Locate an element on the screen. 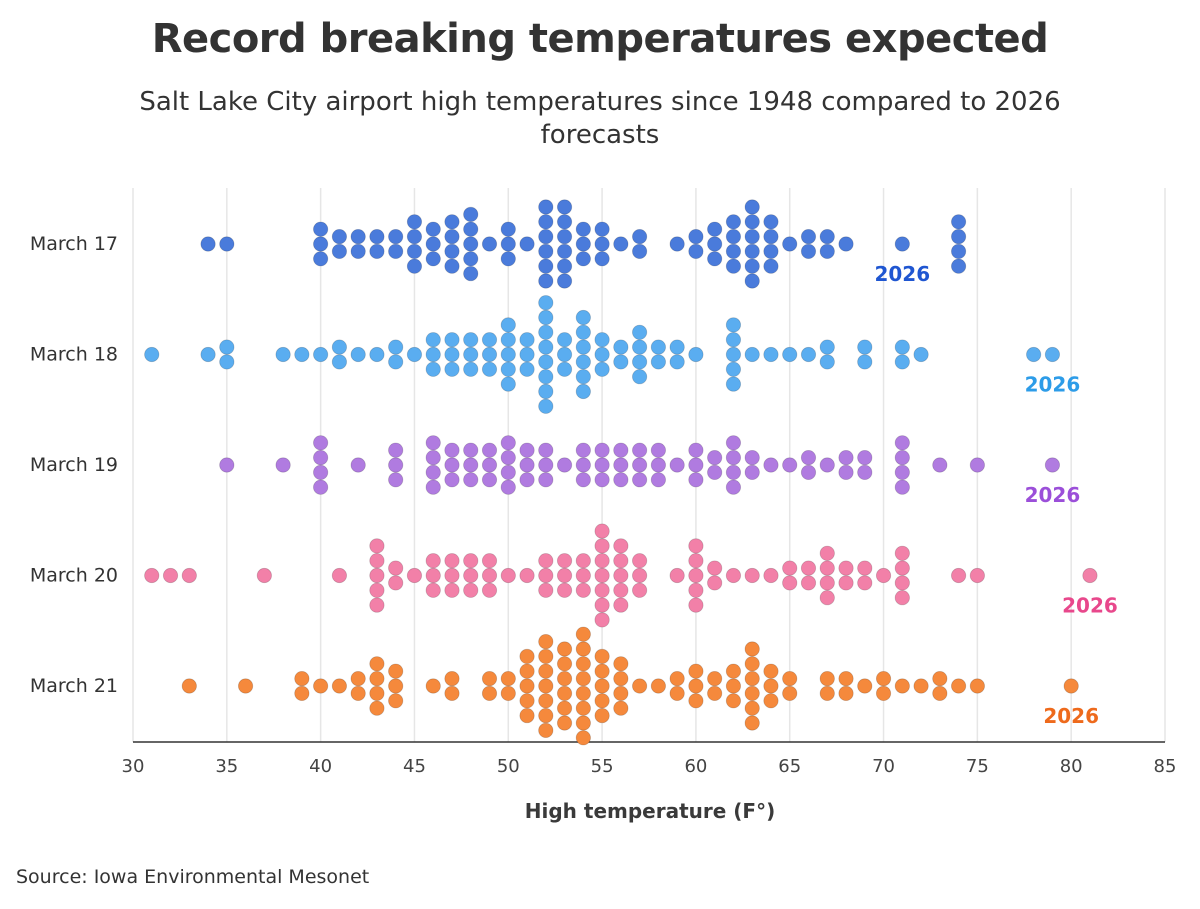 This screenshot has width=1200, height=909. forecast-2026-label: 2026 is located at coordinates (1053, 385).